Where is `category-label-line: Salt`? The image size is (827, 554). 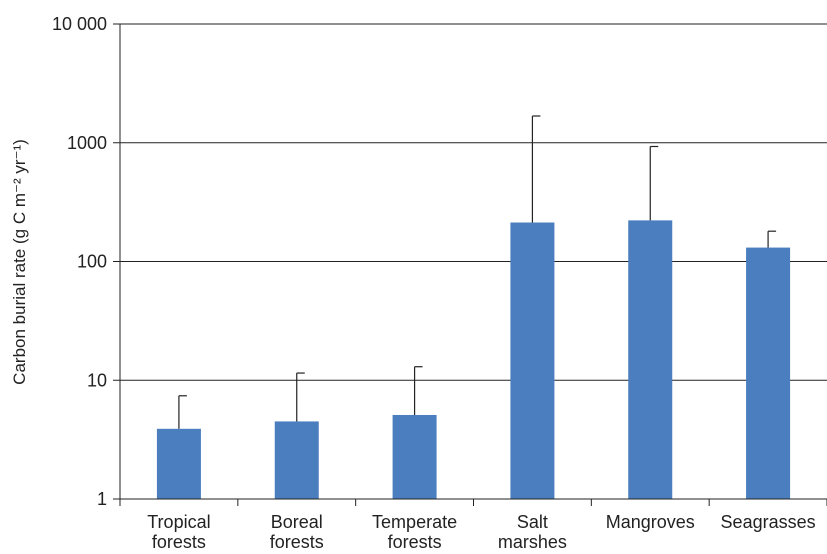 category-label-line: Salt is located at coordinates (532, 522).